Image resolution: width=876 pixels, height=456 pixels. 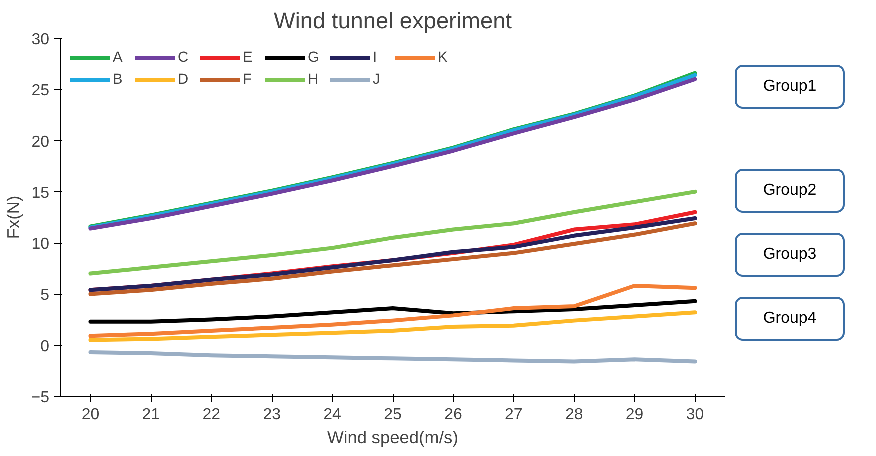 I want to click on legend-label: H, so click(x=314, y=80).